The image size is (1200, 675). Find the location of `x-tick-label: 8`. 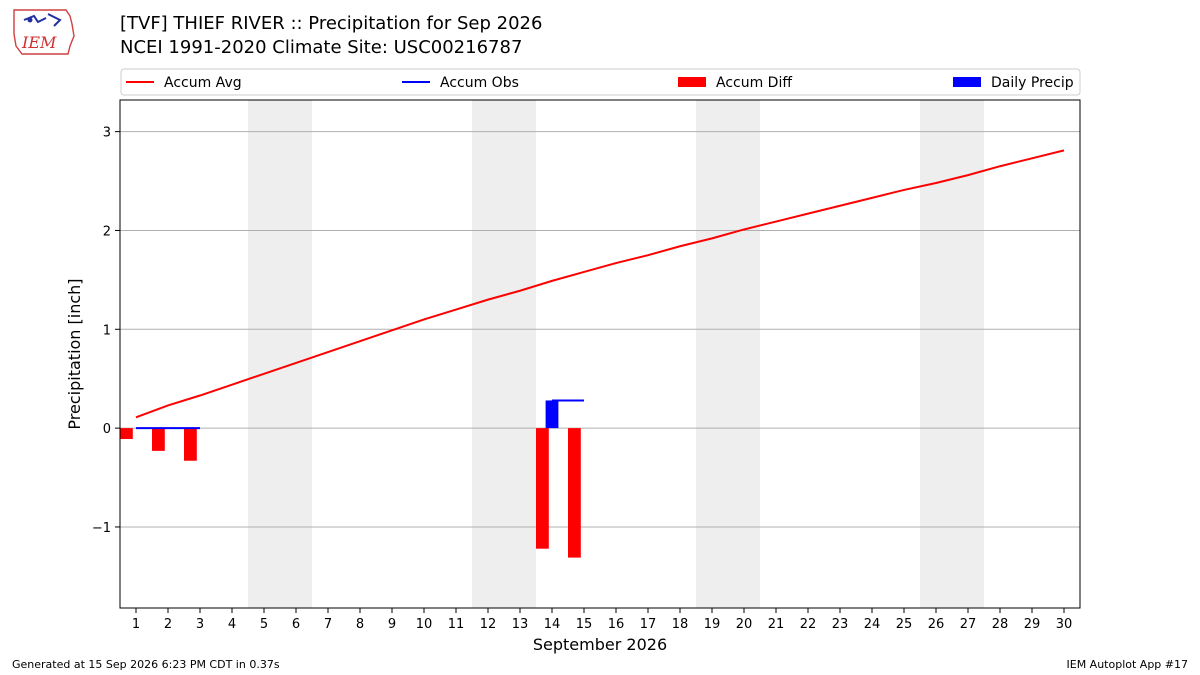

x-tick-label: 8 is located at coordinates (360, 624).